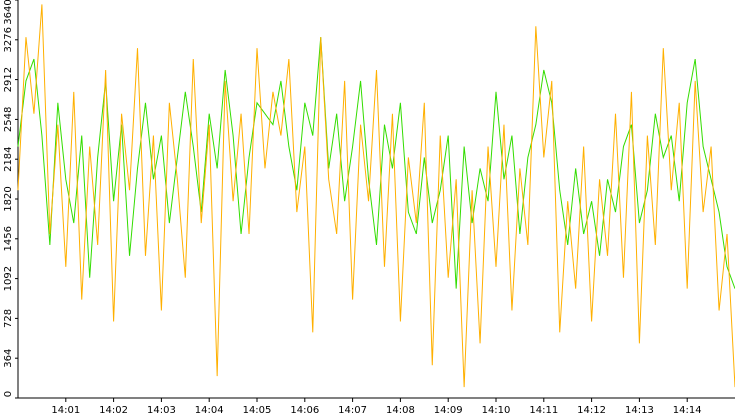 Image resolution: width=735 pixels, height=415 pixels. I want to click on x-tick-label: 14:10, so click(496, 410).